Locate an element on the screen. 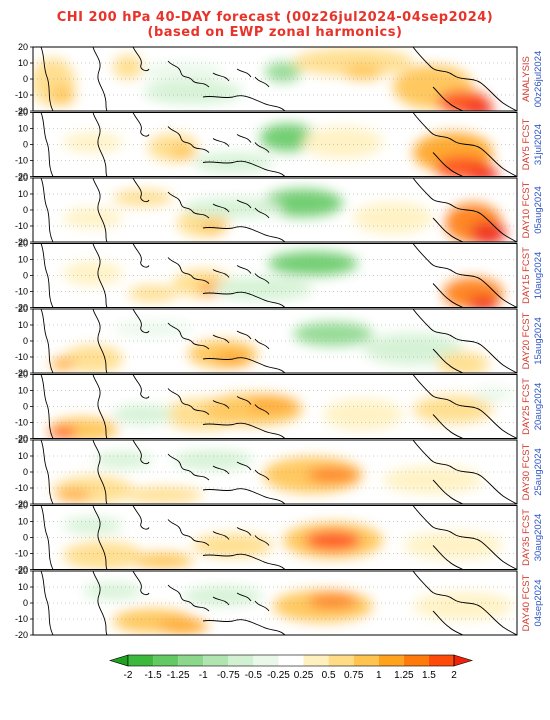  colorbar-tick-label: 1.25 is located at coordinates (404, 675).